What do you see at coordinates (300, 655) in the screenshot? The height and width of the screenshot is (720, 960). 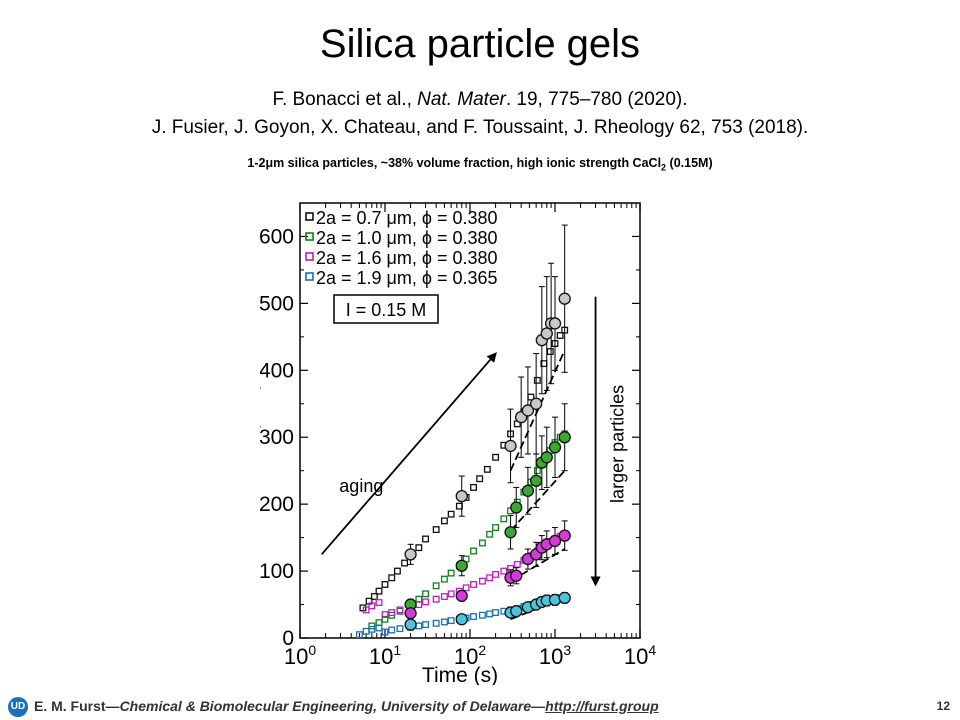 I see `x-tick-label: 10⁰` at bounding box center [300, 655].